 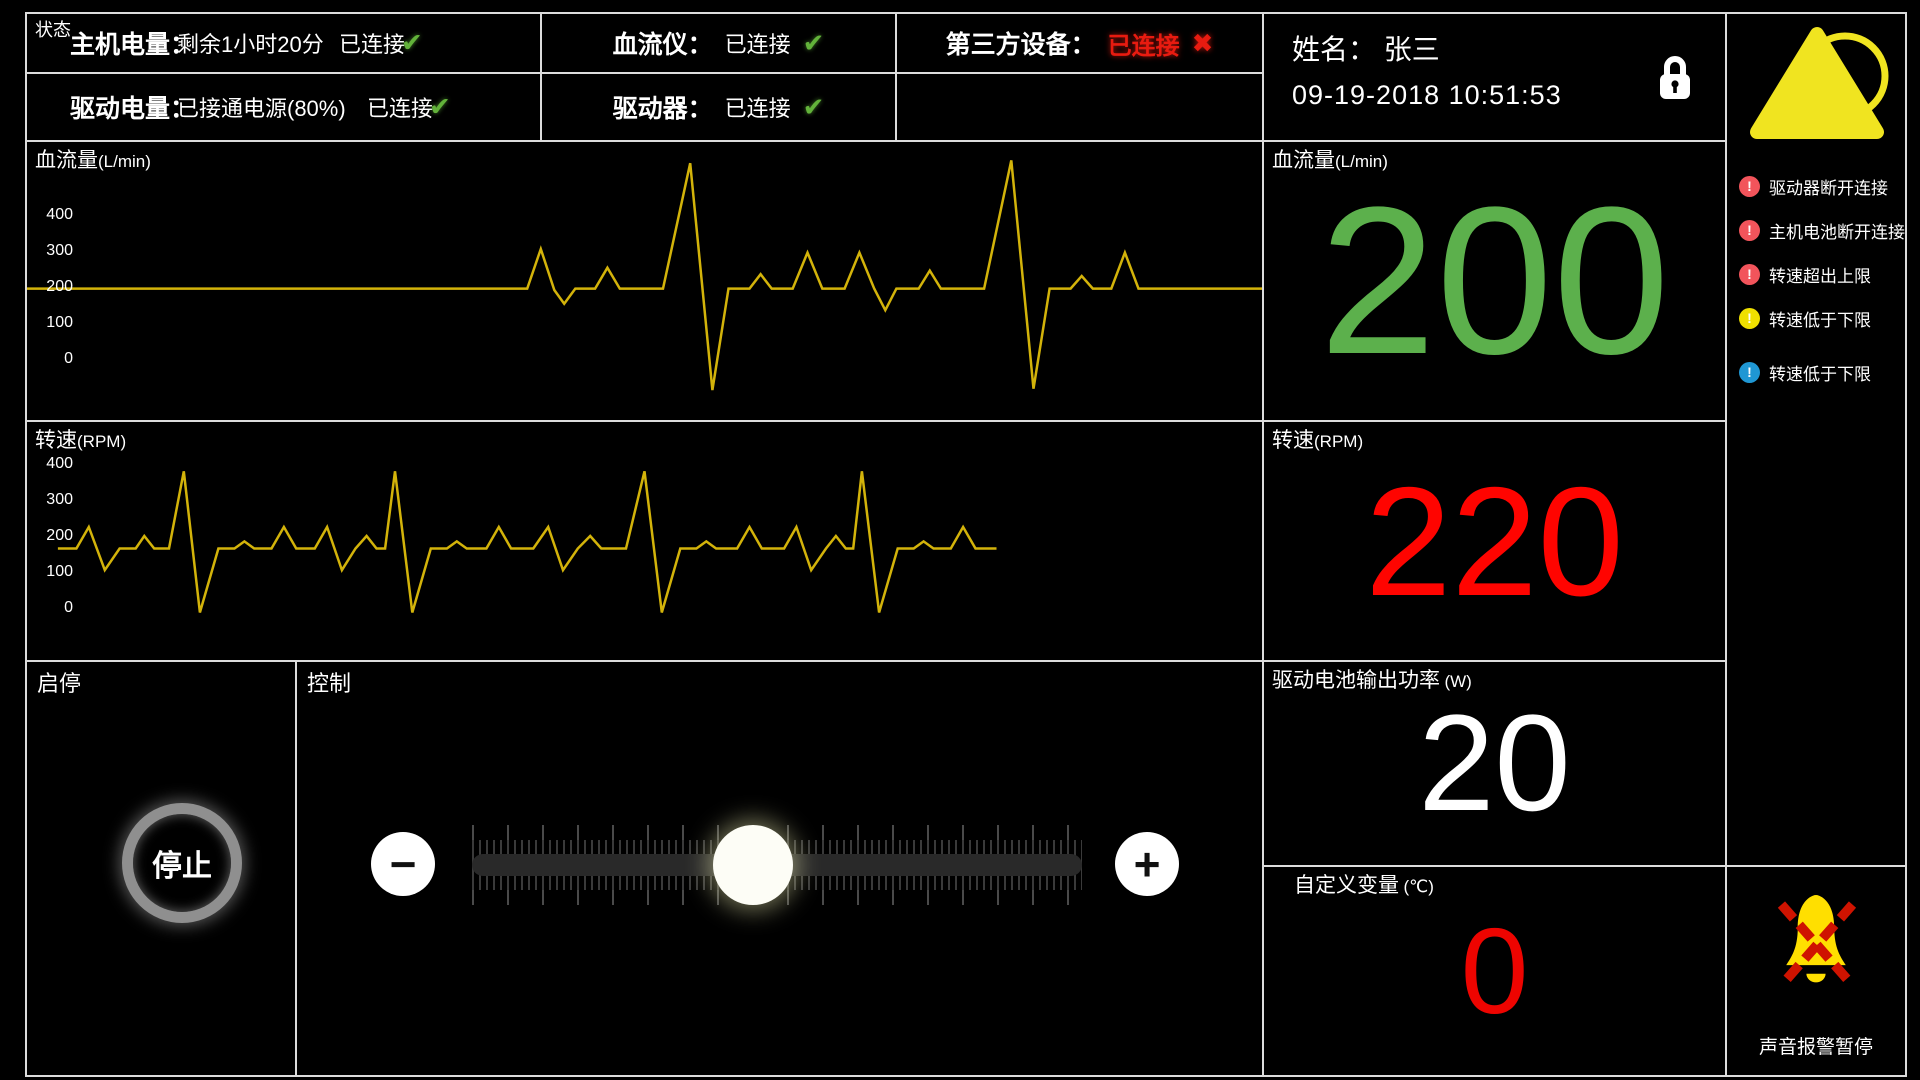 What do you see at coordinates (757, 44) in the screenshot?
I see `flow-meter-status: 已连接` at bounding box center [757, 44].